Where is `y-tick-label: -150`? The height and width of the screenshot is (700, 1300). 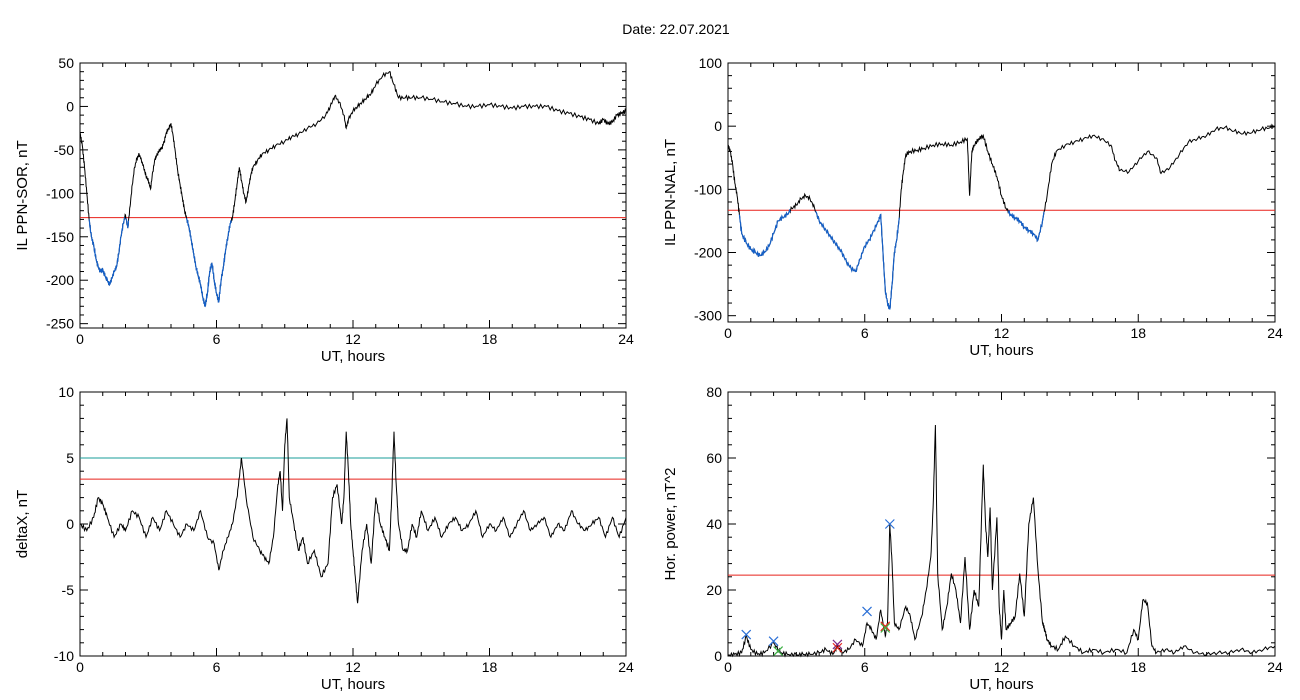 y-tick-label: -150 is located at coordinates (60, 237).